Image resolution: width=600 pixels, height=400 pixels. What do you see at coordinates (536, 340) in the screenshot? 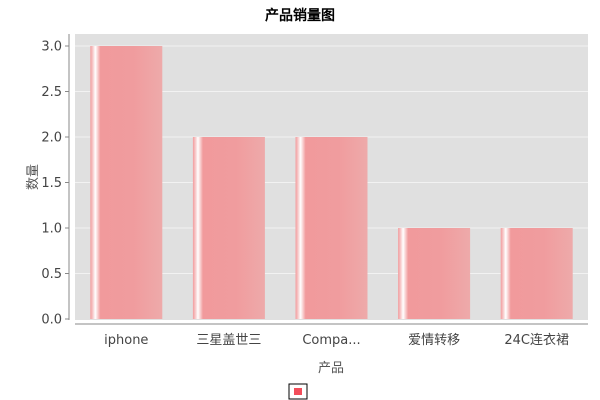
I see `x-tick-label: 24C连衣裙` at bounding box center [536, 340].